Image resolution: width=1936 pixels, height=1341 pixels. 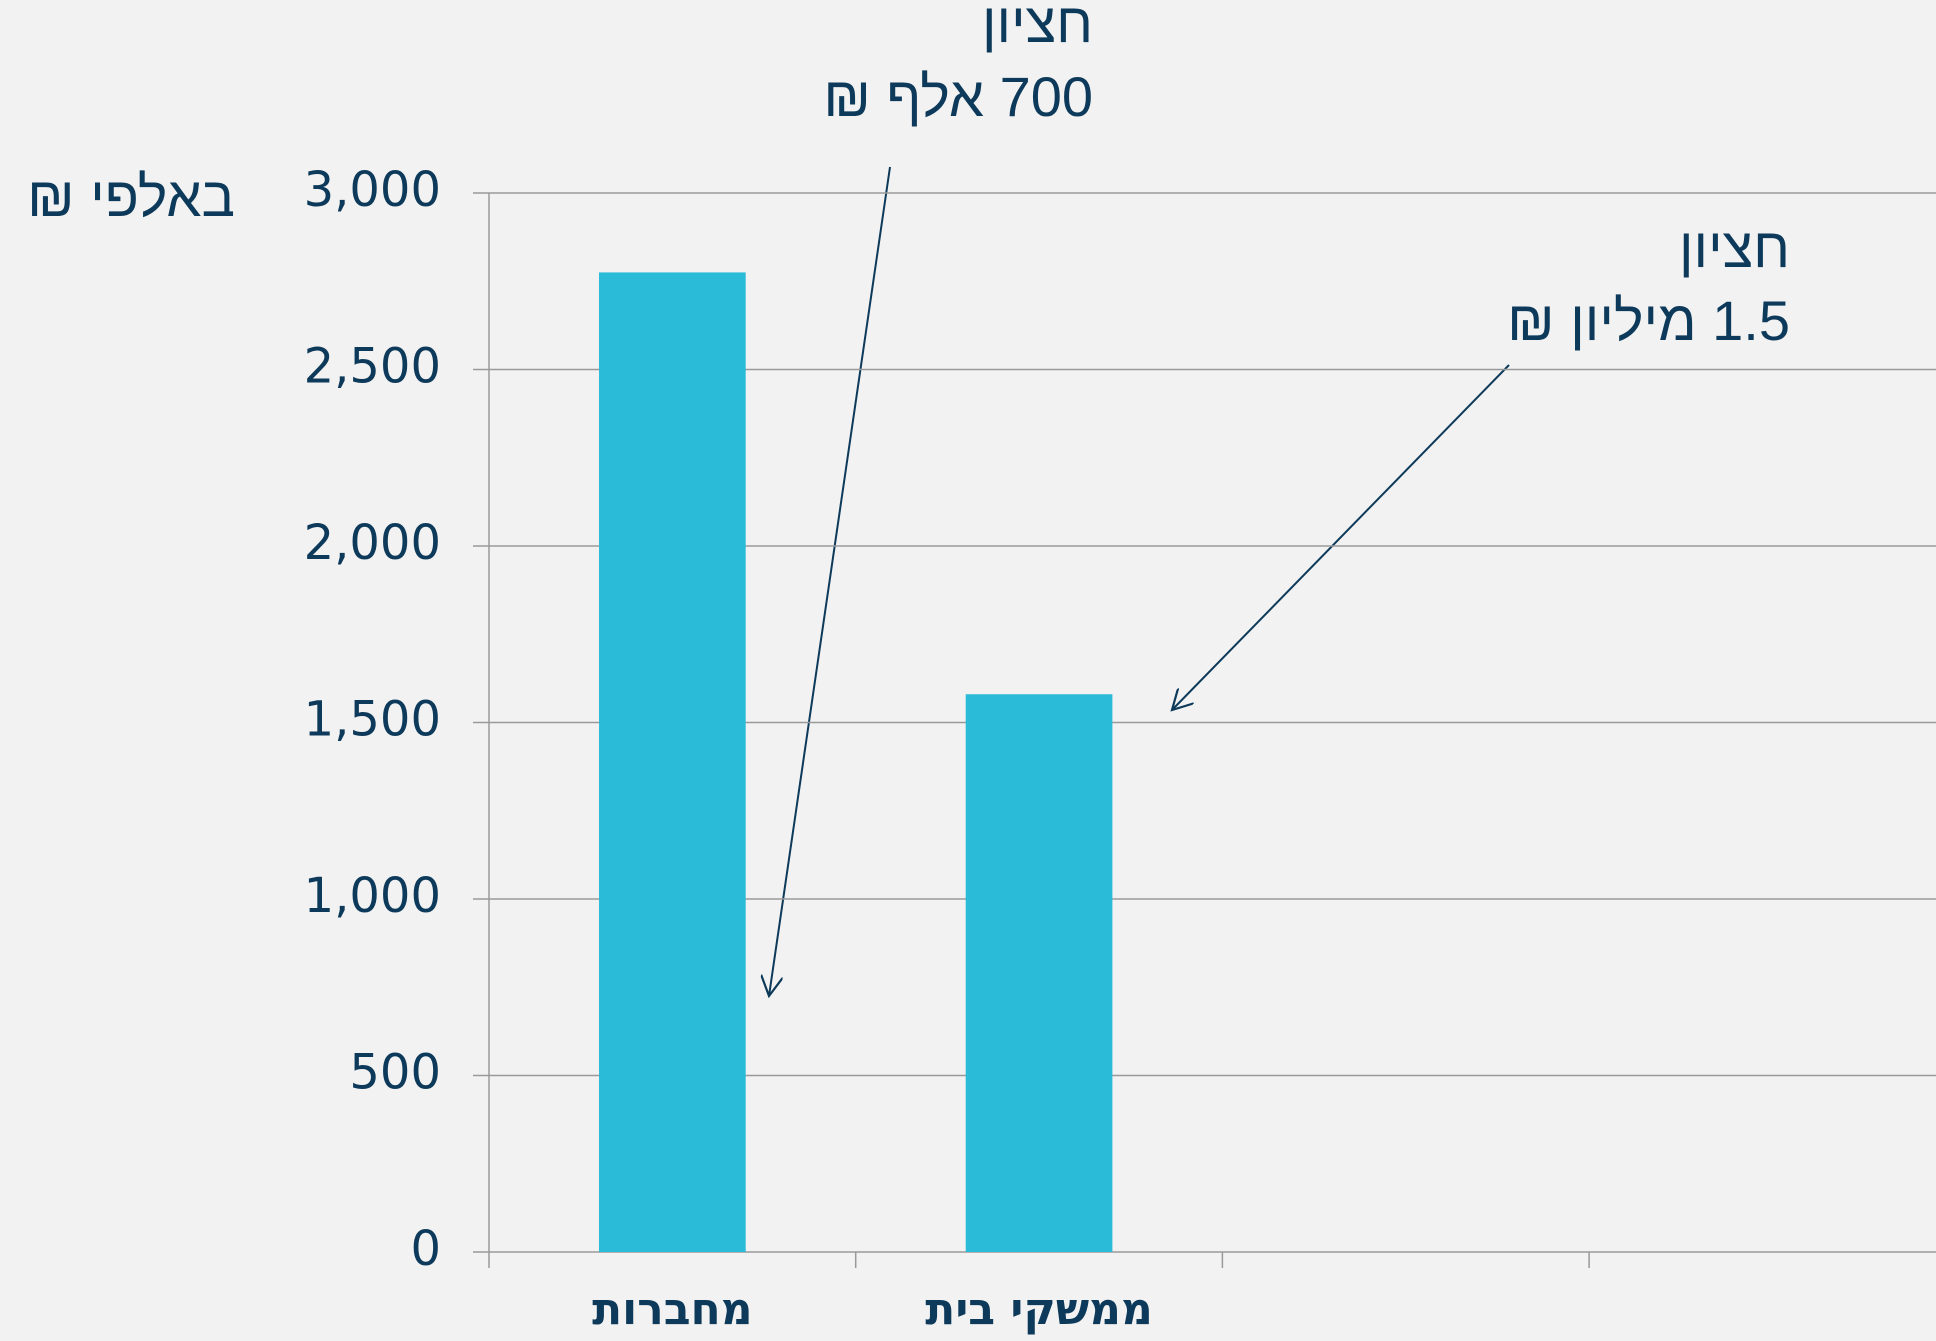 What do you see at coordinates (372, 367) in the screenshot?
I see `y-tick-label: 2,500` at bounding box center [372, 367].